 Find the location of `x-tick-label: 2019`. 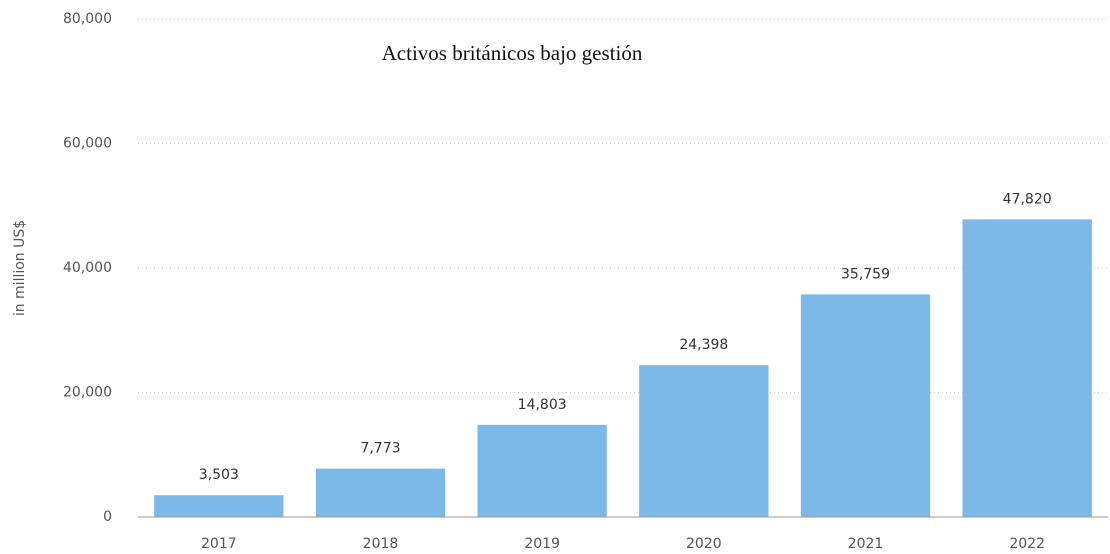

x-tick-label: 2019 is located at coordinates (542, 544).